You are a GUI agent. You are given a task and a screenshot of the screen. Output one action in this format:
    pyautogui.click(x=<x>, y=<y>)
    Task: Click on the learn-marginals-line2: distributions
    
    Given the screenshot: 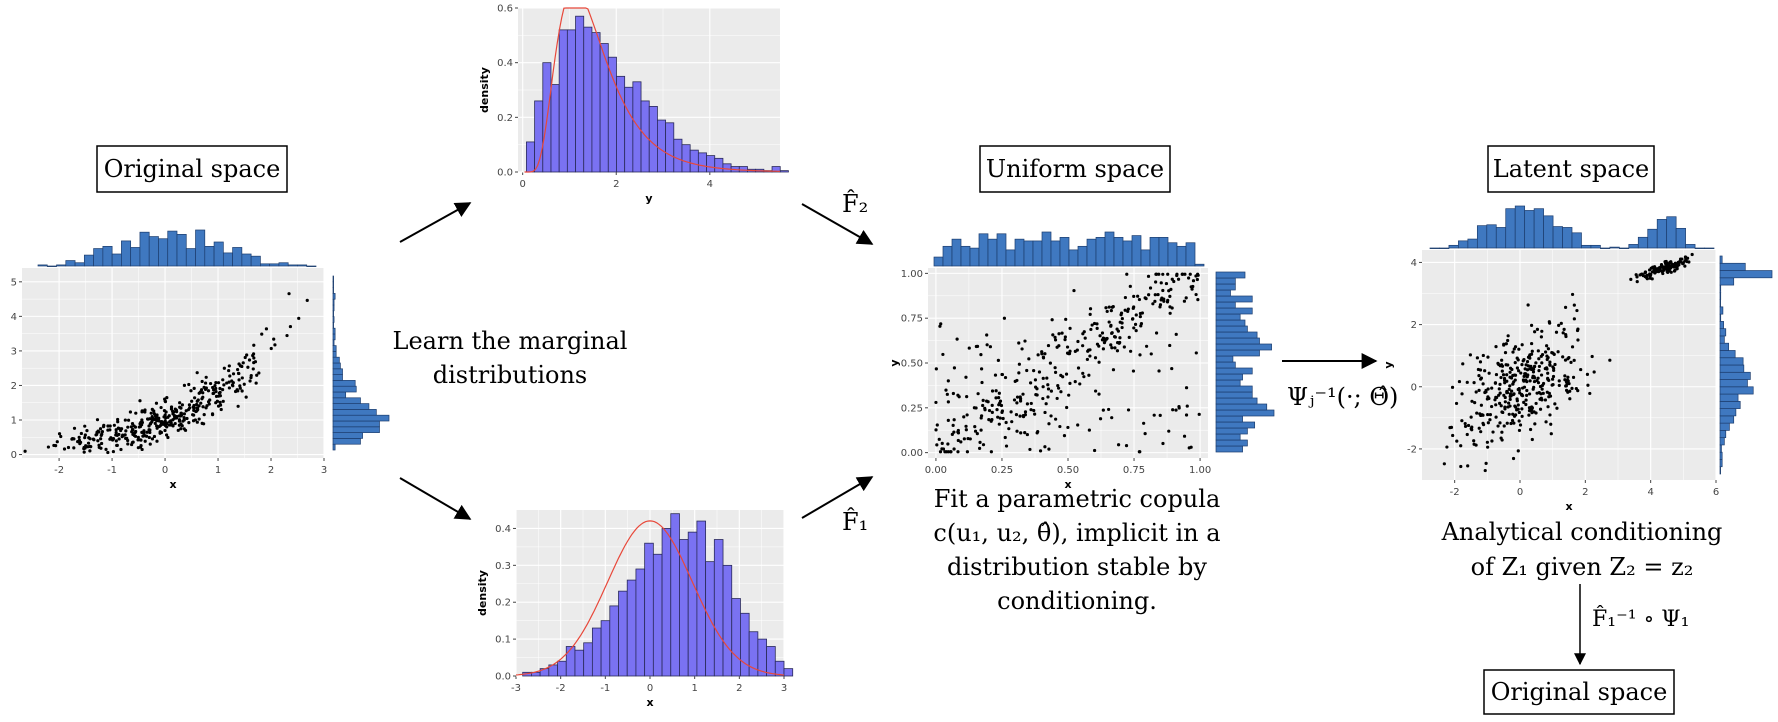 What is the action you would take?
    pyautogui.click(x=510, y=375)
    